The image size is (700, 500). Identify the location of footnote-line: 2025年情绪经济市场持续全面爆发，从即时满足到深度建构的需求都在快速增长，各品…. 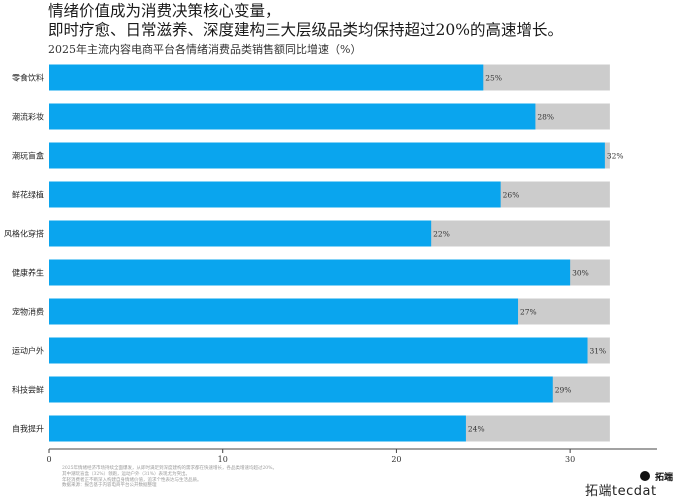
(169, 468).